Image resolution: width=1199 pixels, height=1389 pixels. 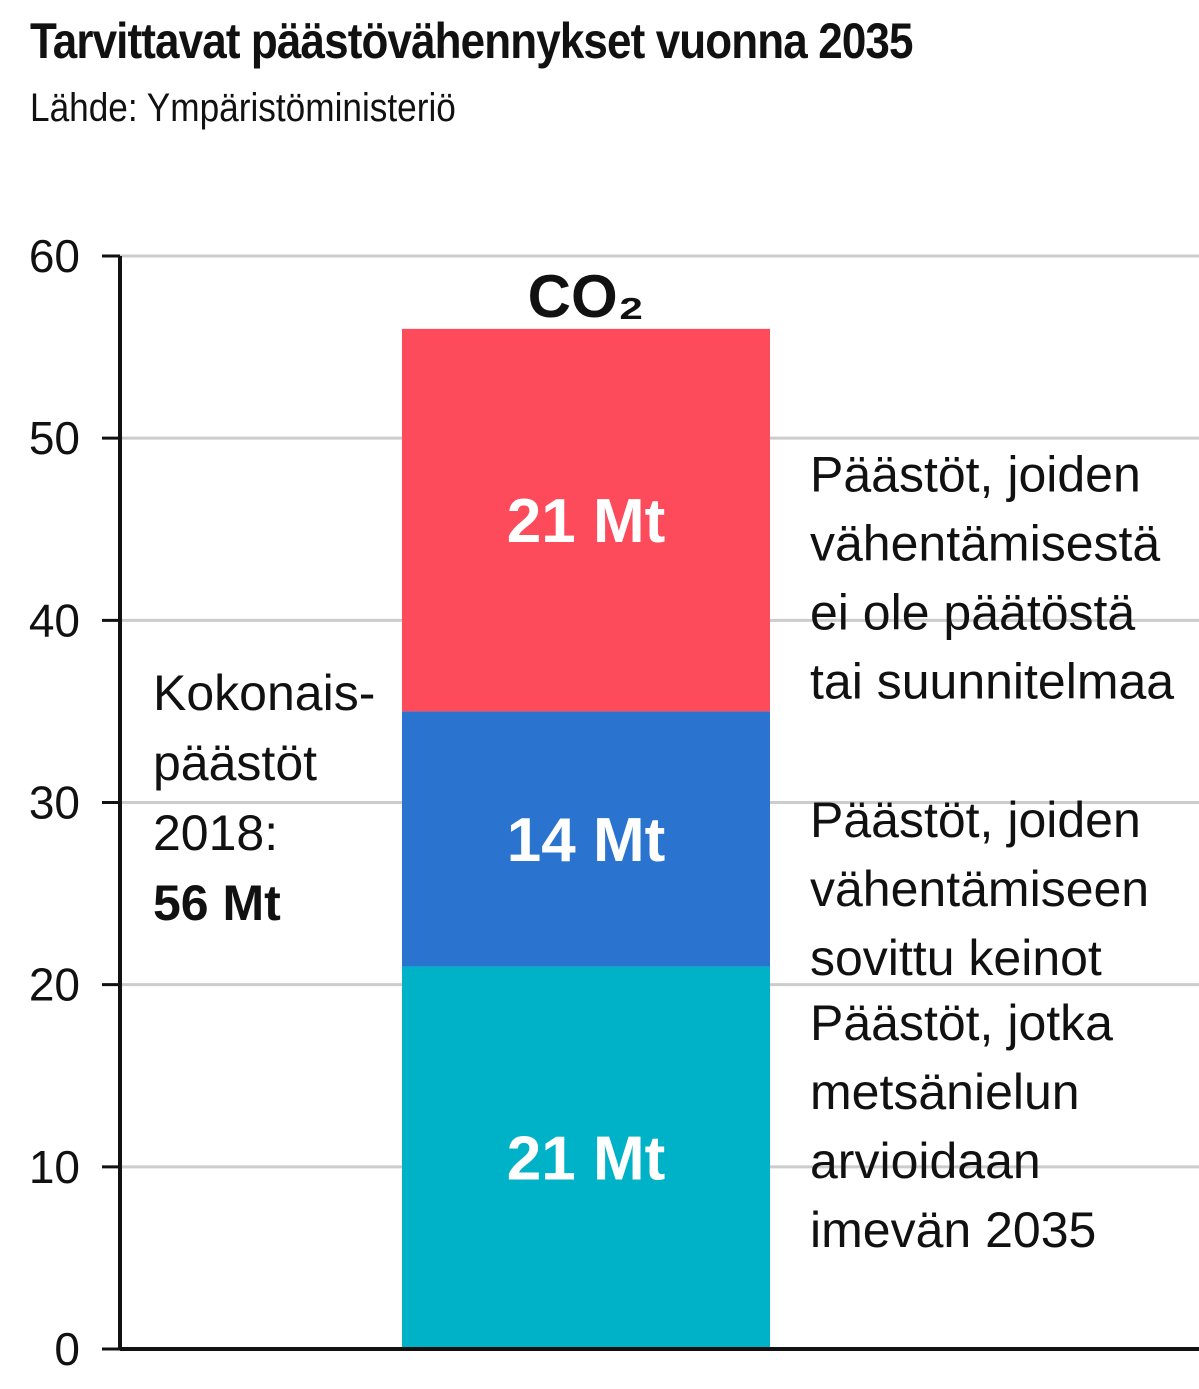 I want to click on y-tick-label: 10, so click(x=54, y=1167).